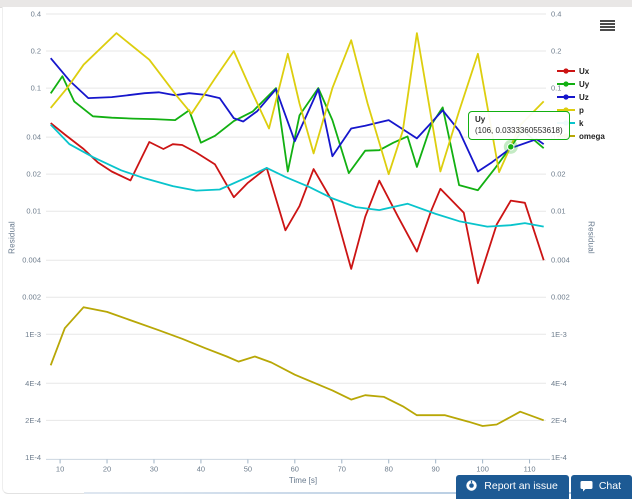  What do you see at coordinates (591, 237) in the screenshot?
I see `y-axis-title-right: Residual` at bounding box center [591, 237].